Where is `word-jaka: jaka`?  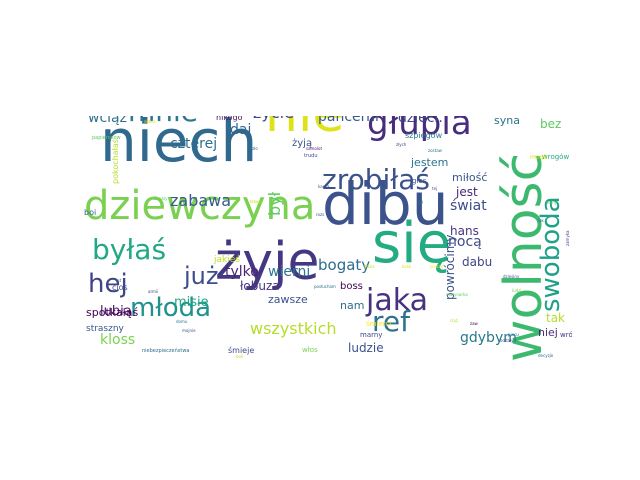 word-jaka: jaka is located at coordinates (397, 300).